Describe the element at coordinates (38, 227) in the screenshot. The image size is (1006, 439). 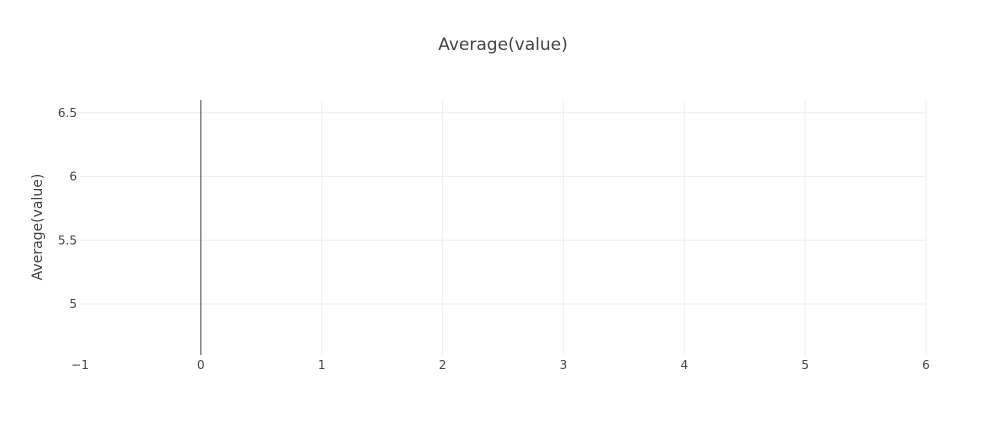
I see `y-axis-title: Average(value)` at that location.